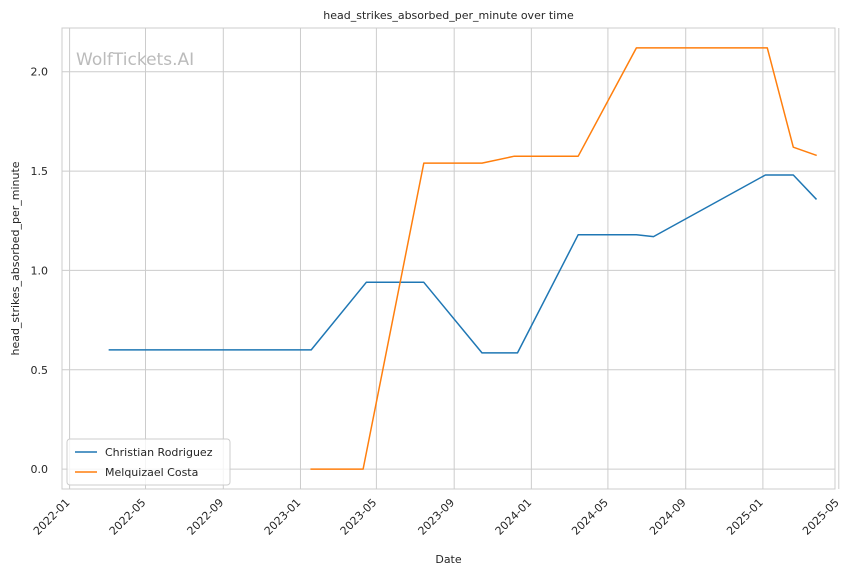 The width and height of the screenshot is (853, 579). I want to click on y-tick-label: 2.0, so click(40, 72).